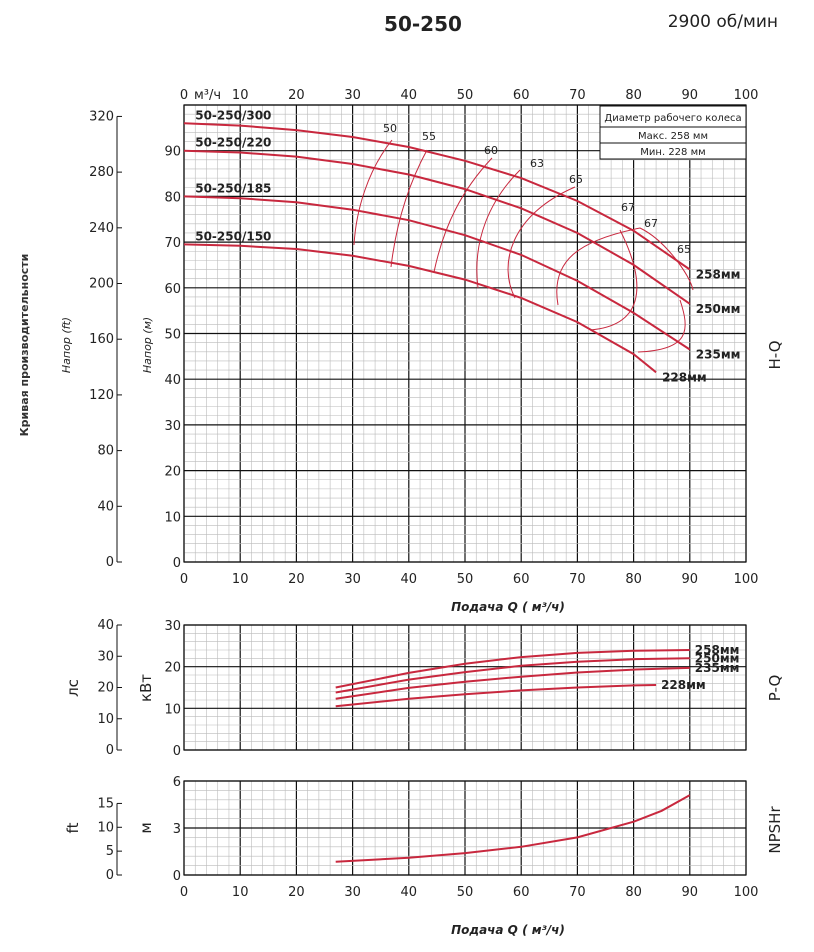 The width and height of the screenshot is (814, 952). I want to click on legend-max: Макс. 258 мм, so click(673, 136).